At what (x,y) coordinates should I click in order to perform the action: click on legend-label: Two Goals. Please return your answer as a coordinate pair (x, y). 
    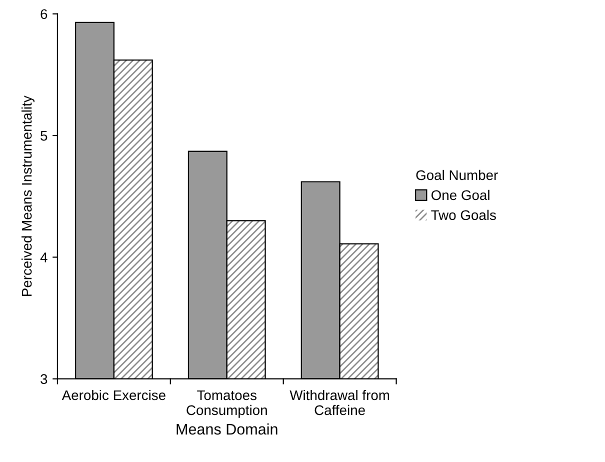
    Looking at the image, I should click on (463, 215).